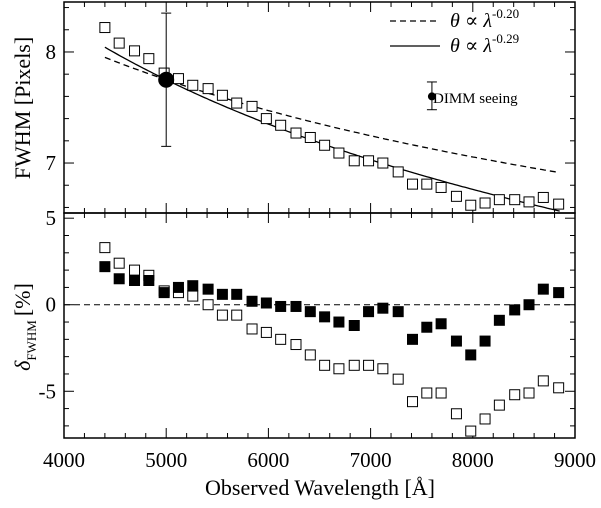 The image size is (601, 508). What do you see at coordinates (22, 108) in the screenshot?
I see `top-y-axis-label: FWHM [Pixels]` at bounding box center [22, 108].